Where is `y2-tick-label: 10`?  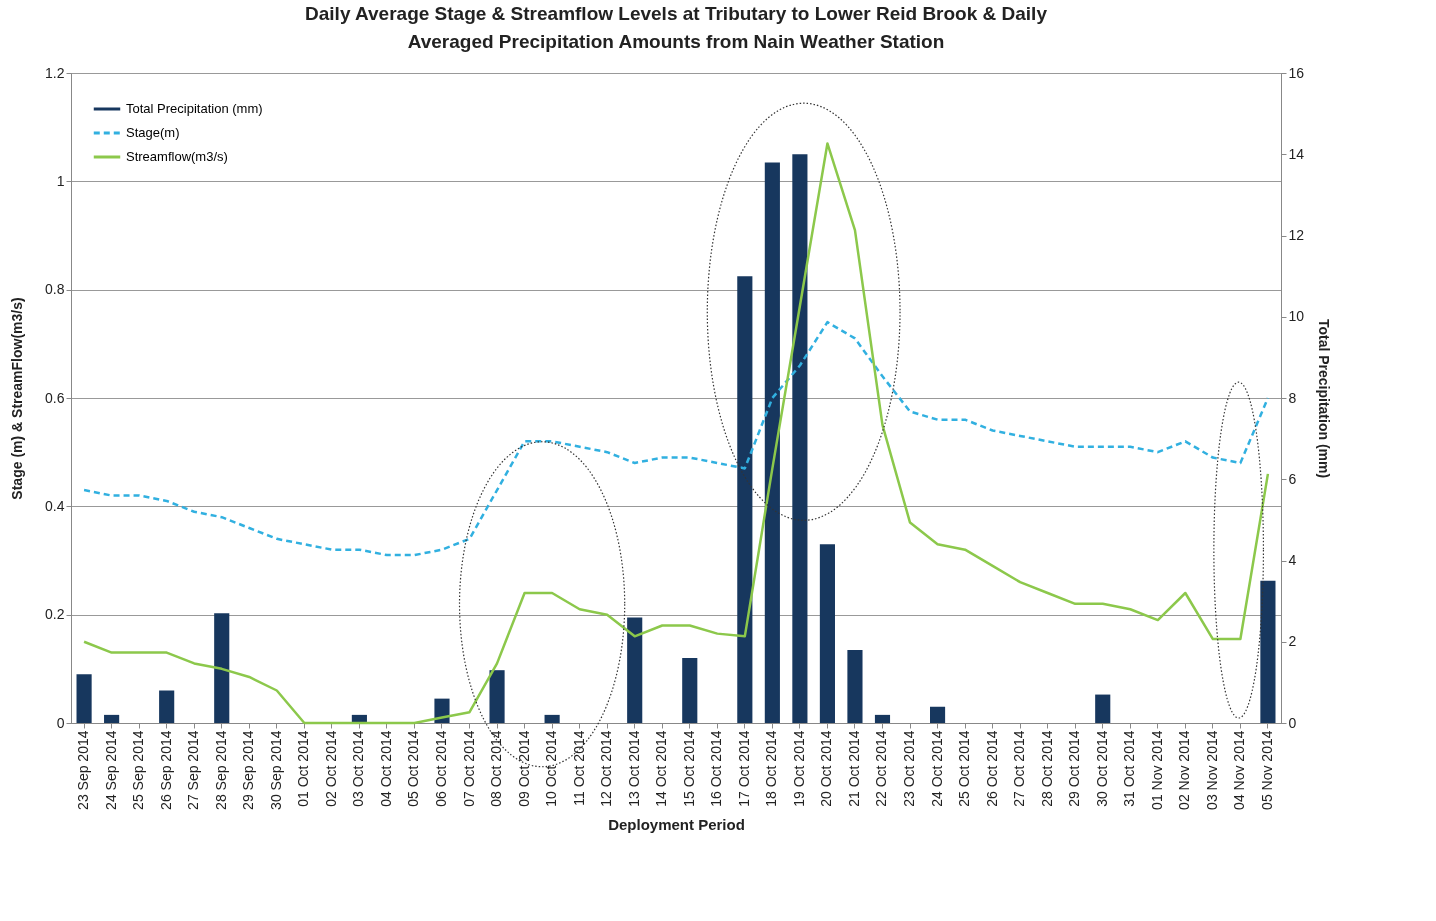 y2-tick-label: 10 is located at coordinates (1296, 316).